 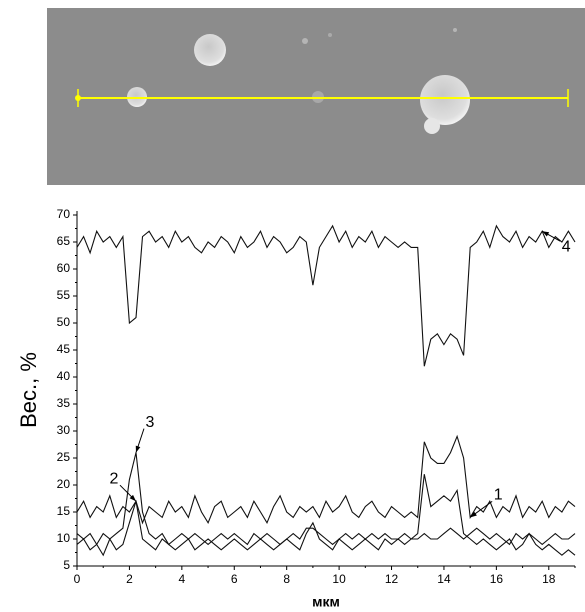 What do you see at coordinates (64, 349) in the screenshot?
I see `y-tick-label: 45` at bounding box center [64, 349].